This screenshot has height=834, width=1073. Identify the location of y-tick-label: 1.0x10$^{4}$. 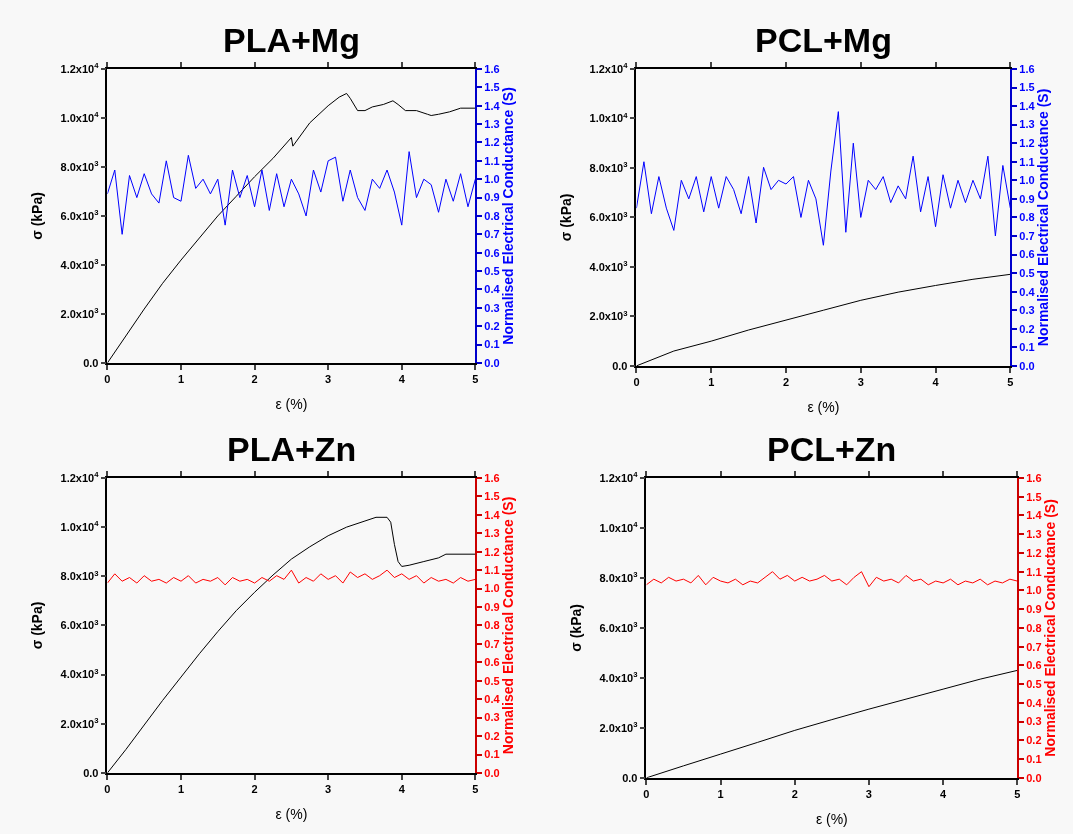
(619, 527).